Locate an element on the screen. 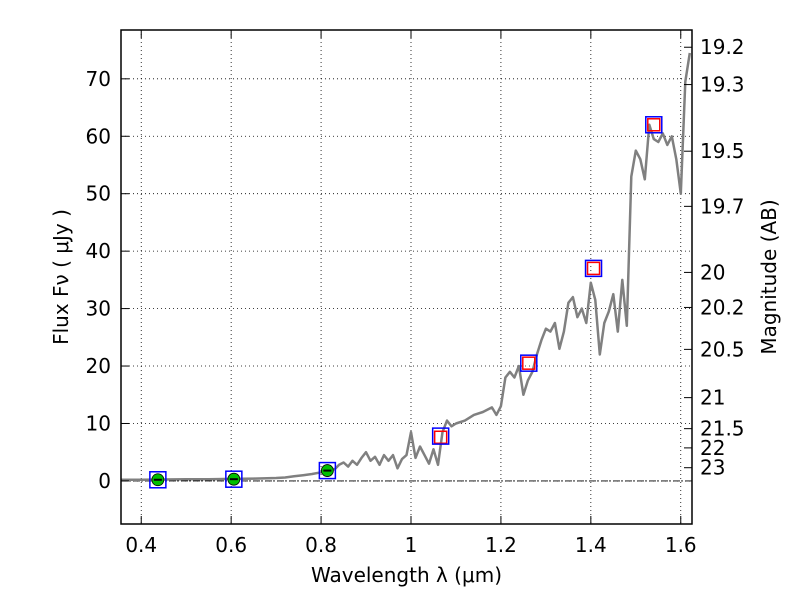  y-axis-label: Flux Fν ( μJy ) is located at coordinates (61, 277).